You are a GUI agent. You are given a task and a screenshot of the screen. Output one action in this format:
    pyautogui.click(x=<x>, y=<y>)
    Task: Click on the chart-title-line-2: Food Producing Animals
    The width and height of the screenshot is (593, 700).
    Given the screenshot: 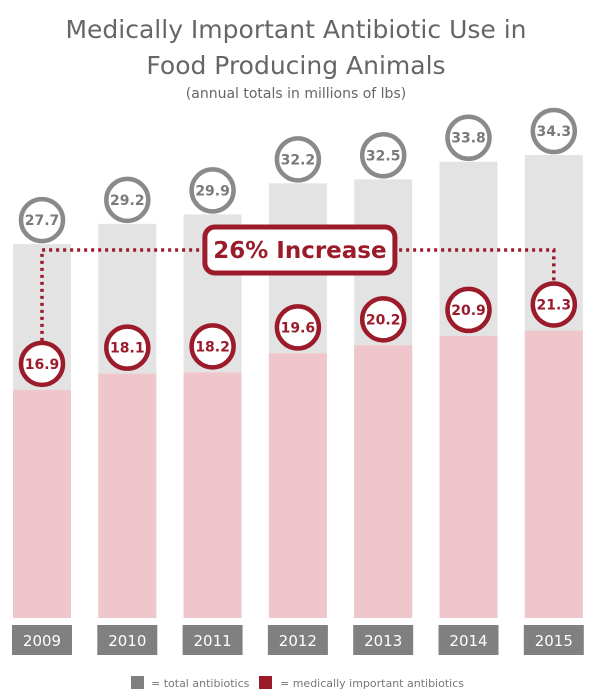 What is the action you would take?
    pyautogui.click(x=295, y=65)
    